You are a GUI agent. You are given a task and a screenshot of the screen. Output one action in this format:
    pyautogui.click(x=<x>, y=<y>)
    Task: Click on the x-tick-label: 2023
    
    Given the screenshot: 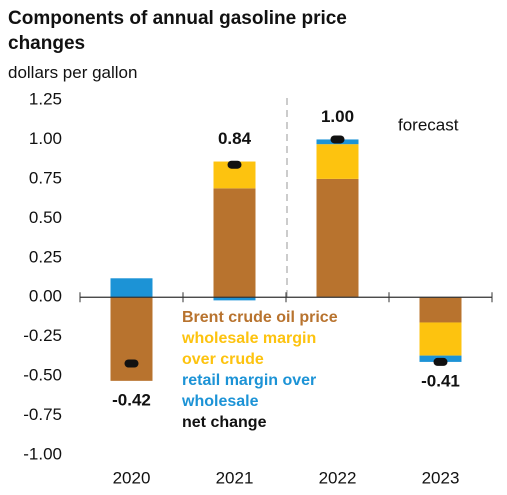 What is the action you would take?
    pyautogui.click(x=441, y=477)
    